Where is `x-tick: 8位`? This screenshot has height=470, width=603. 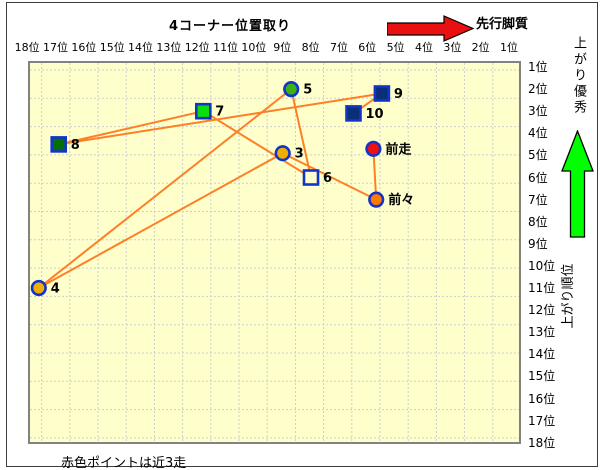 x-tick: 8位 is located at coordinates (310, 47).